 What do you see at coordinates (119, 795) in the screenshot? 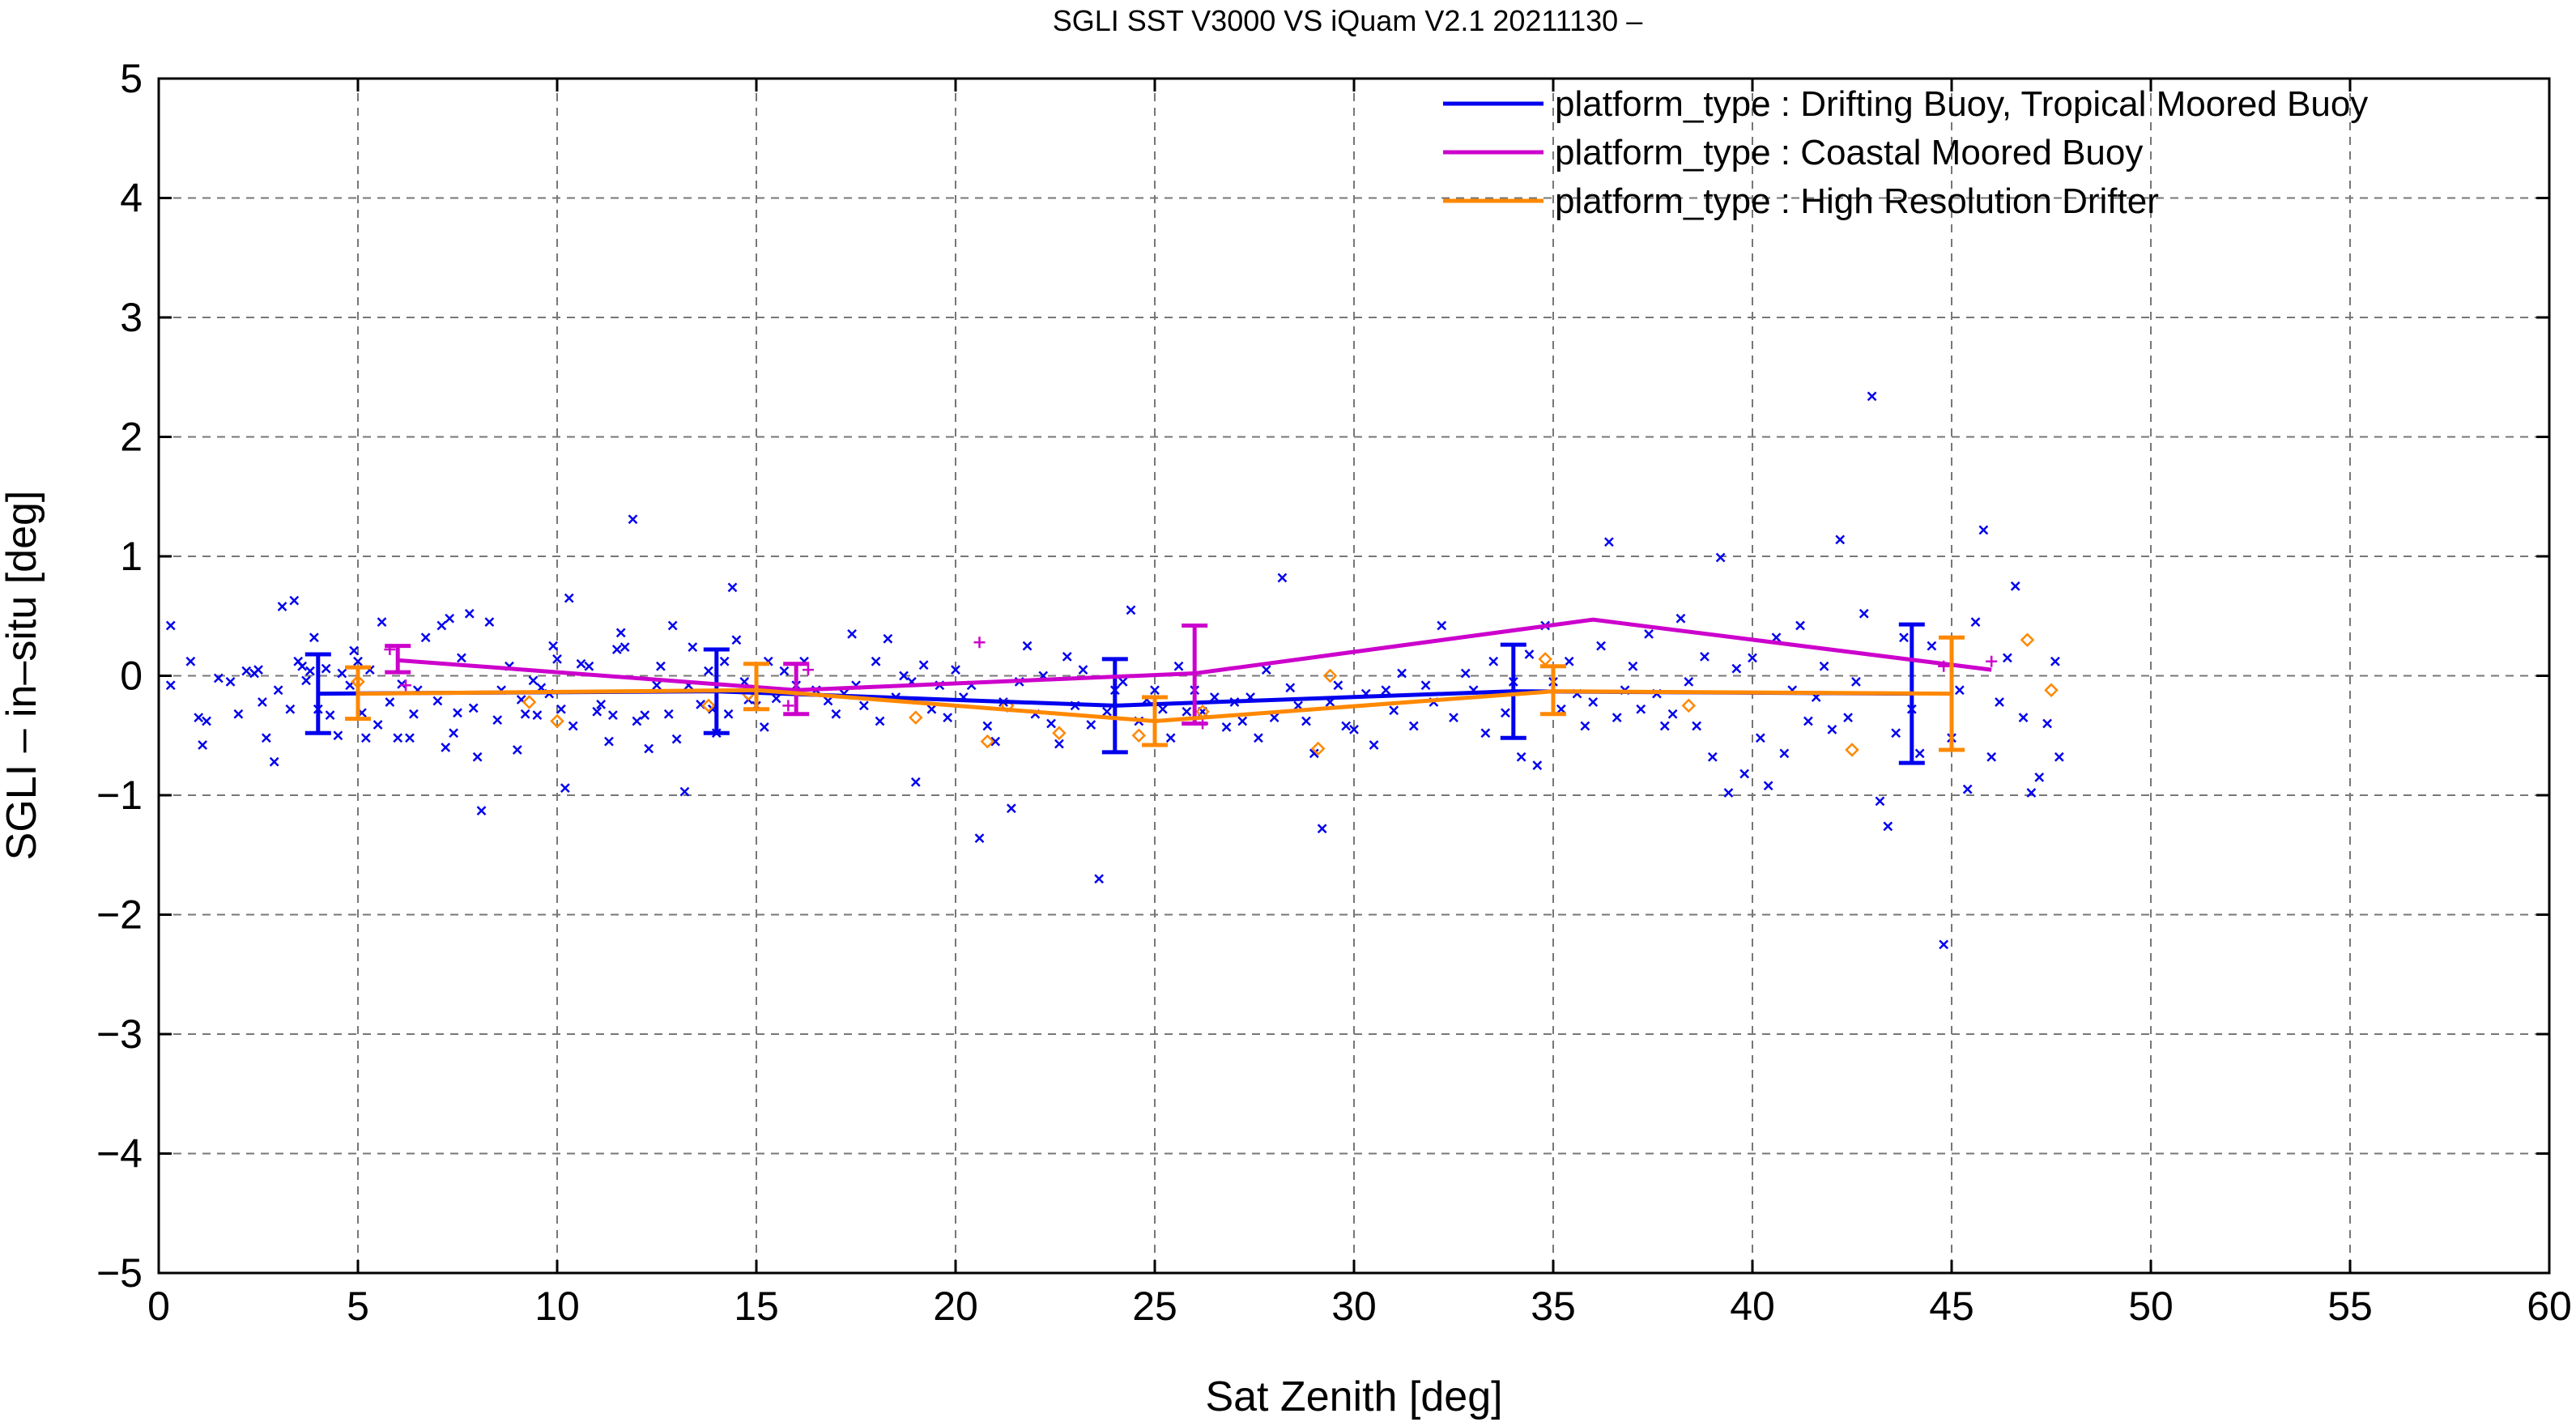
I see `y-tick-label: −1` at bounding box center [119, 795].